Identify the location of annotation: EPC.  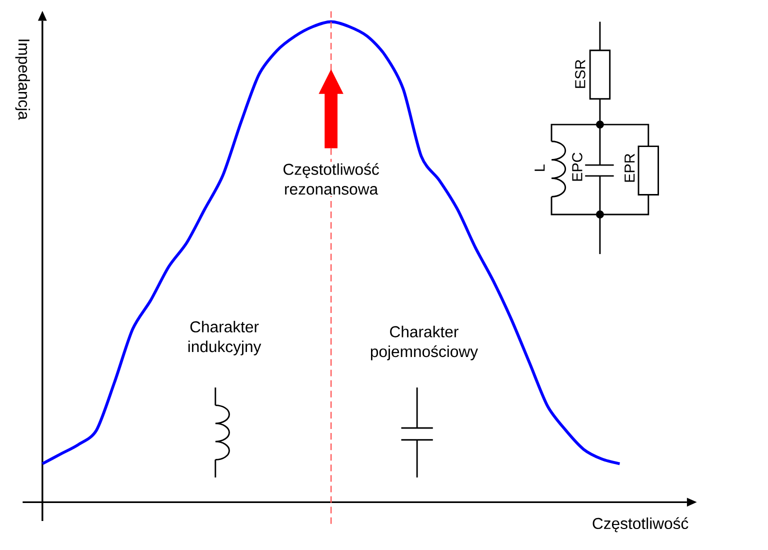
(577, 166).